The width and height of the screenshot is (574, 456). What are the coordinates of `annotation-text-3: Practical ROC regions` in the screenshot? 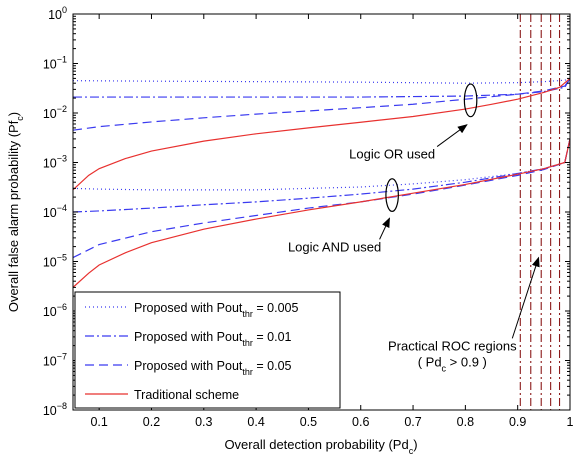 It's located at (452, 345).